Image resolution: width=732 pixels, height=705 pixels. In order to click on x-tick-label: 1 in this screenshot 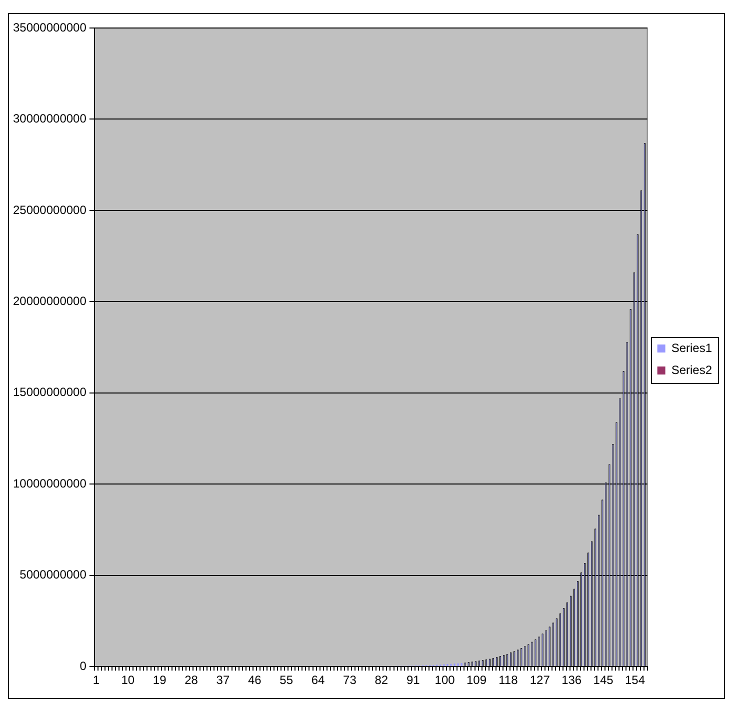, I will do `click(96, 680)`.